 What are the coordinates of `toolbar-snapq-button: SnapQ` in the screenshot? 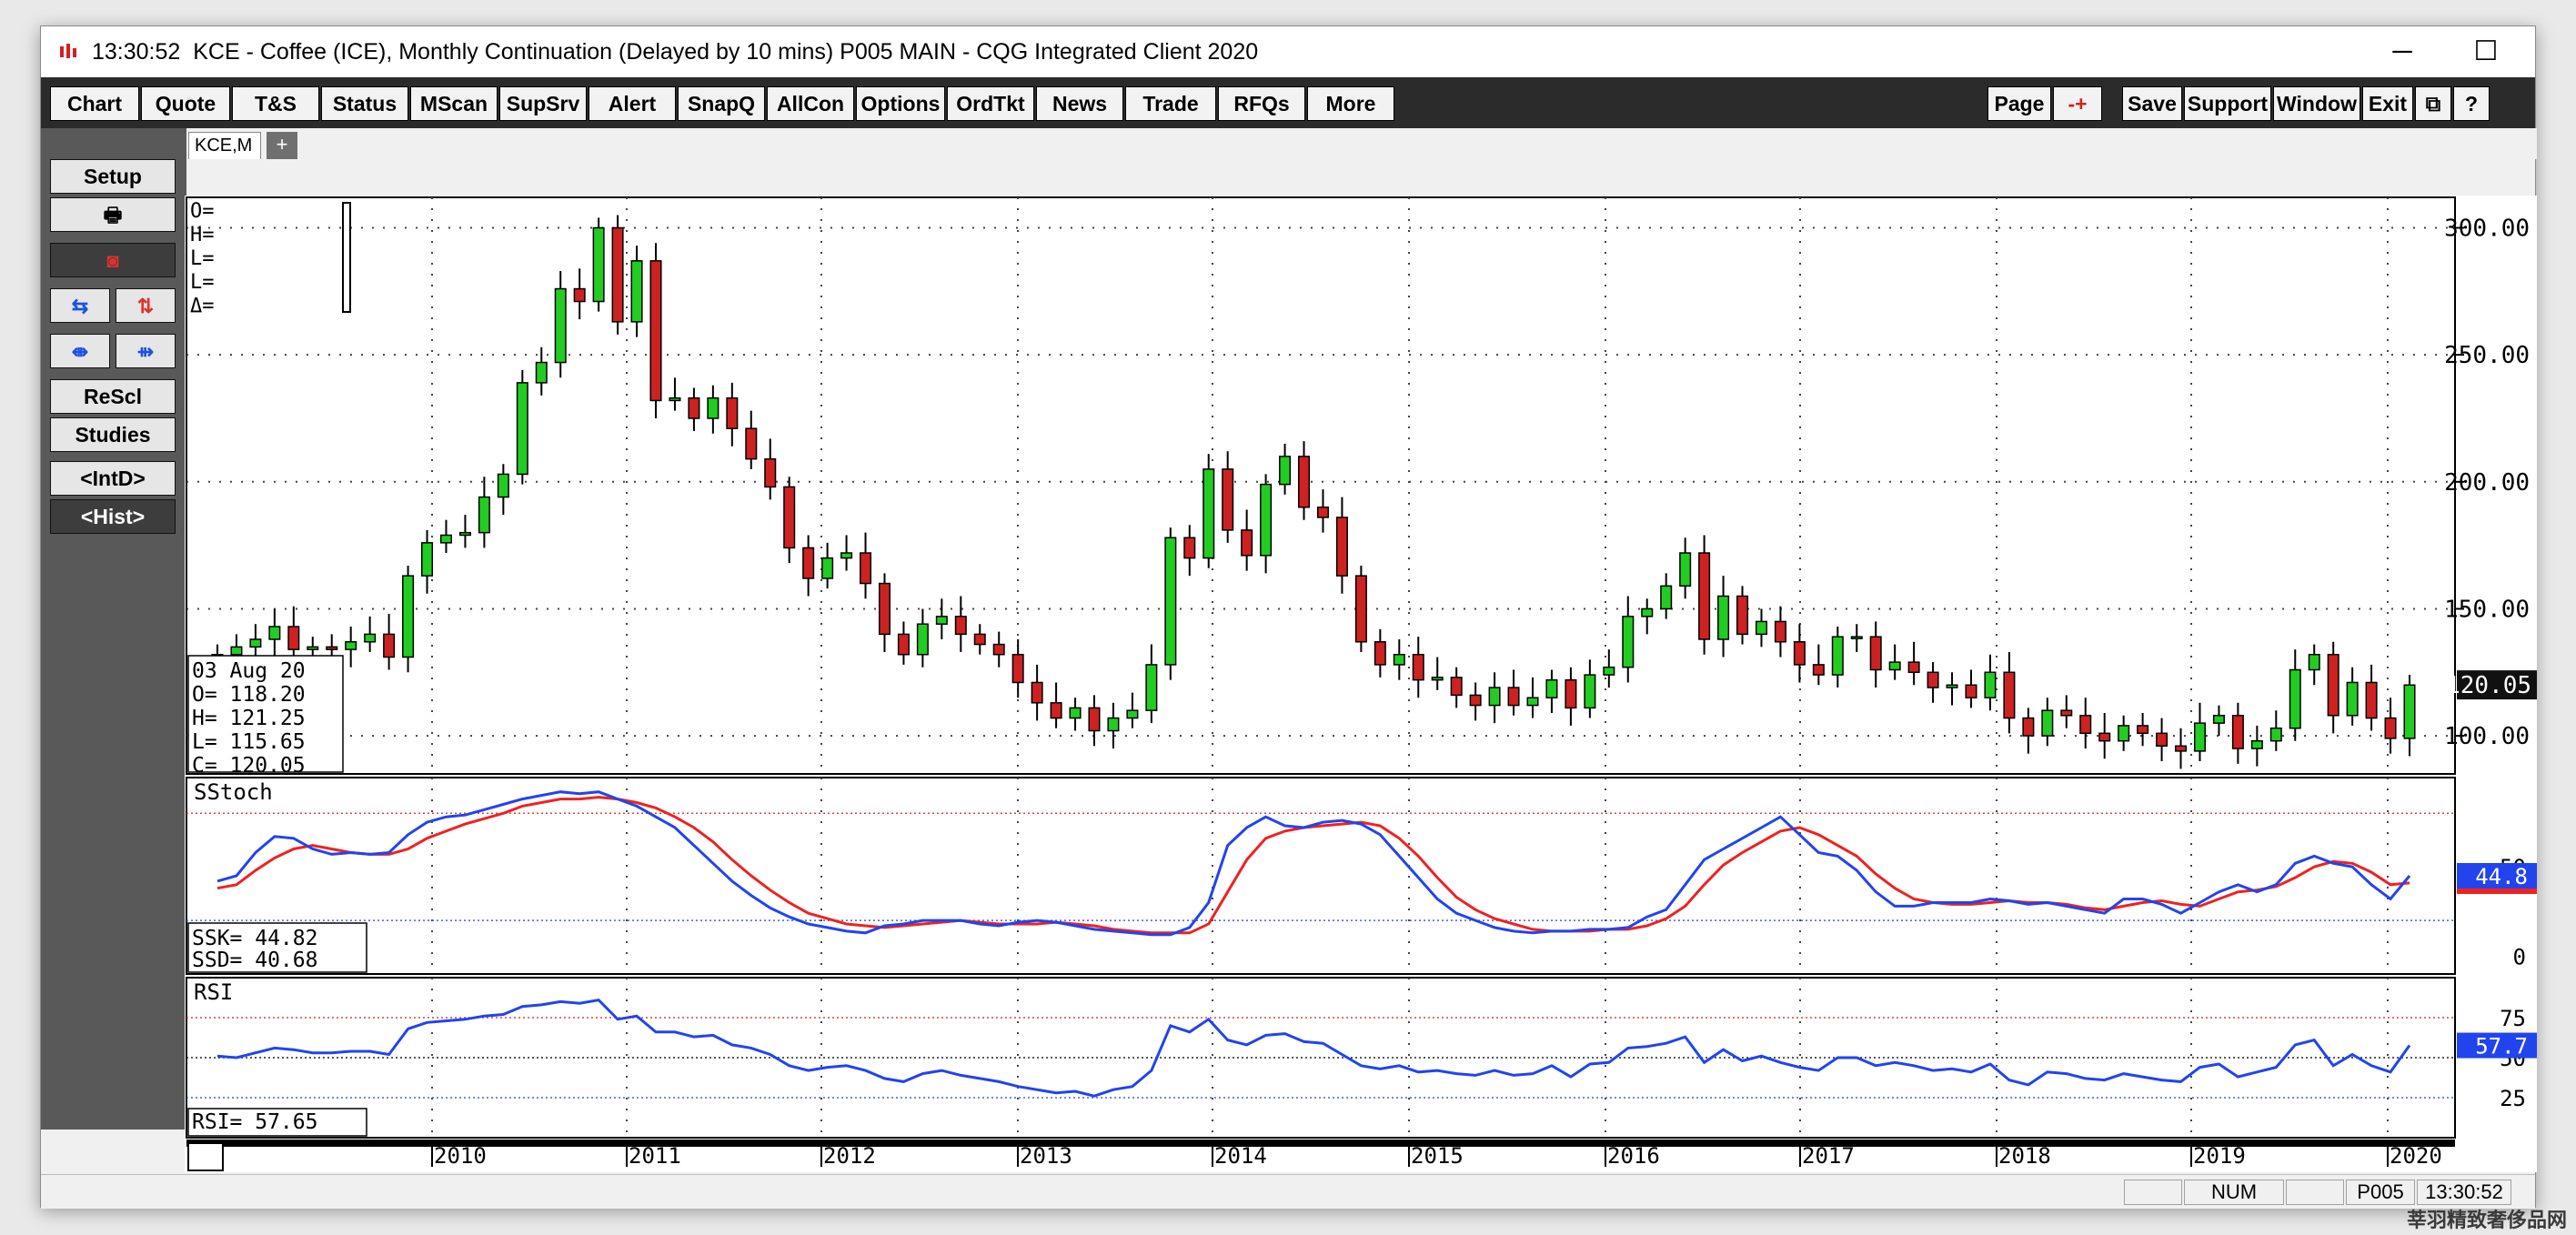 It's located at (721, 103).